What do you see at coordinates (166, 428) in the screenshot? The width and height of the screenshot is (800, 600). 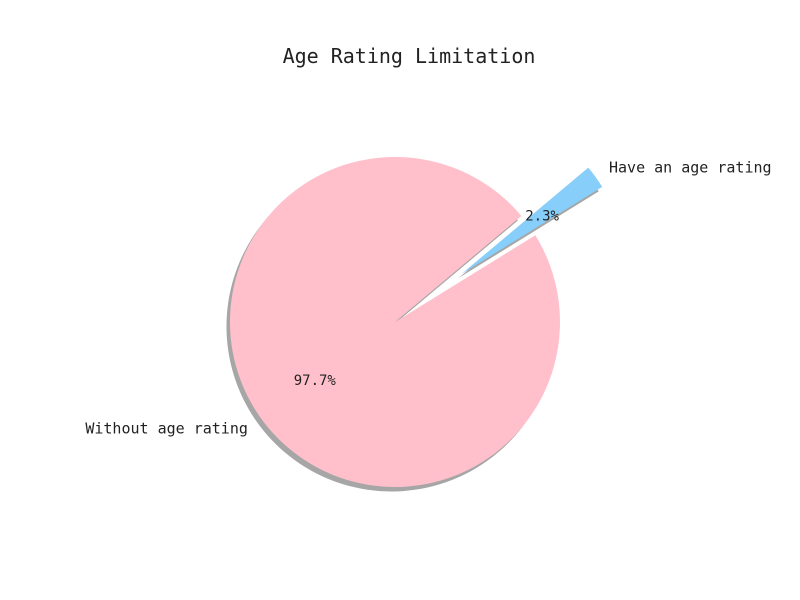 I see `slice-label-without-age-rating: Without age rating` at bounding box center [166, 428].